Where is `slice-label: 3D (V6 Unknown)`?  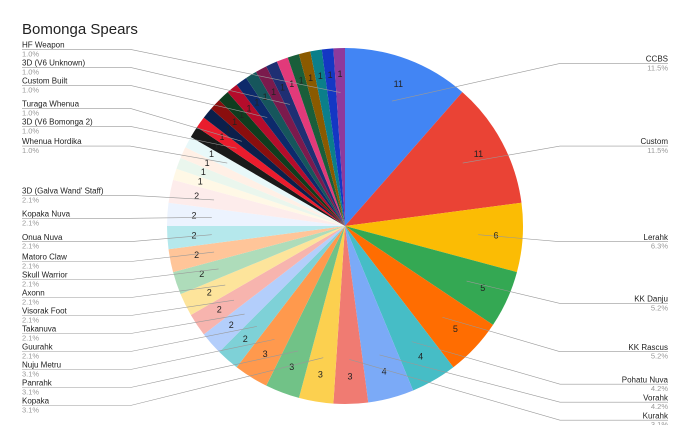
slice-label: 3D (V6 Unknown) is located at coordinates (53, 62).